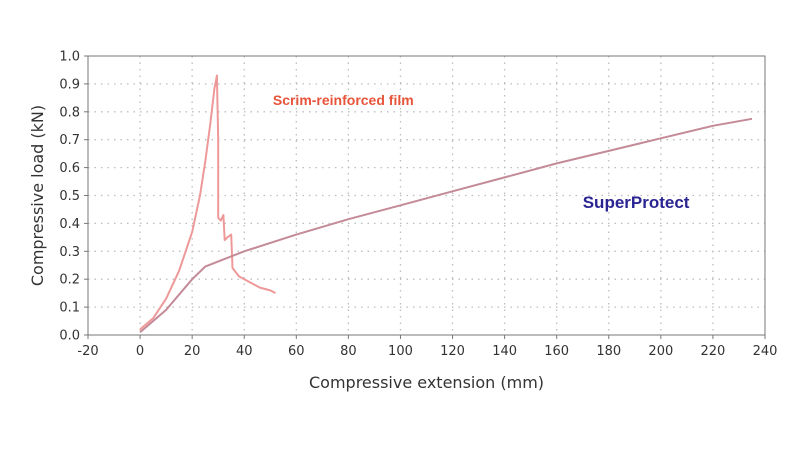 The width and height of the screenshot is (800, 450). Describe the element at coordinates (69, 168) in the screenshot. I see `y-tick-label: 0.6` at that location.